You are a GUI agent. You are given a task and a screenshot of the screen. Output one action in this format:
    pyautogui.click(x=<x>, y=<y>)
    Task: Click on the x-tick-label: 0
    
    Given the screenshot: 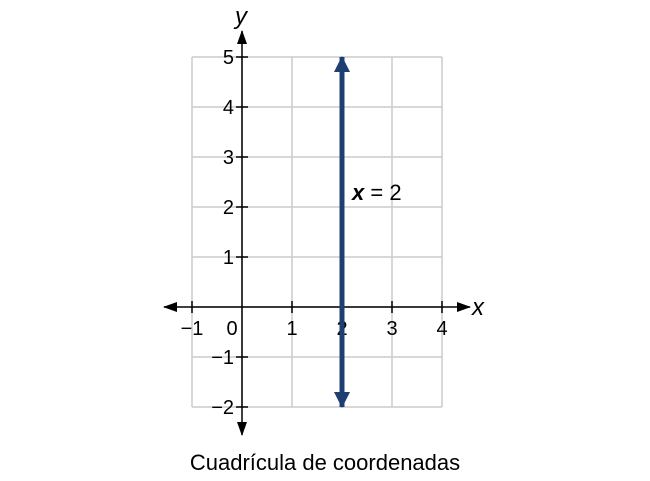 What is the action you would take?
    pyautogui.click(x=231, y=329)
    